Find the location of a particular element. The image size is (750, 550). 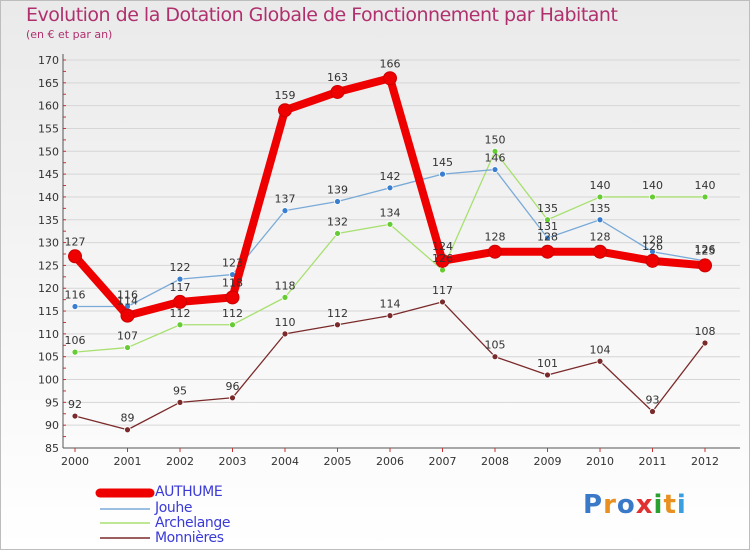

y-tick-label: 110 is located at coordinates (48, 334).